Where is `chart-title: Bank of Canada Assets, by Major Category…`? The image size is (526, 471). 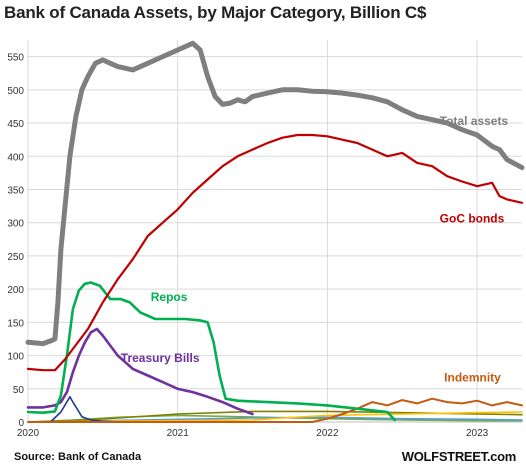 chart-title: Bank of Canada Assets, by Major Category… is located at coordinates (215, 12).